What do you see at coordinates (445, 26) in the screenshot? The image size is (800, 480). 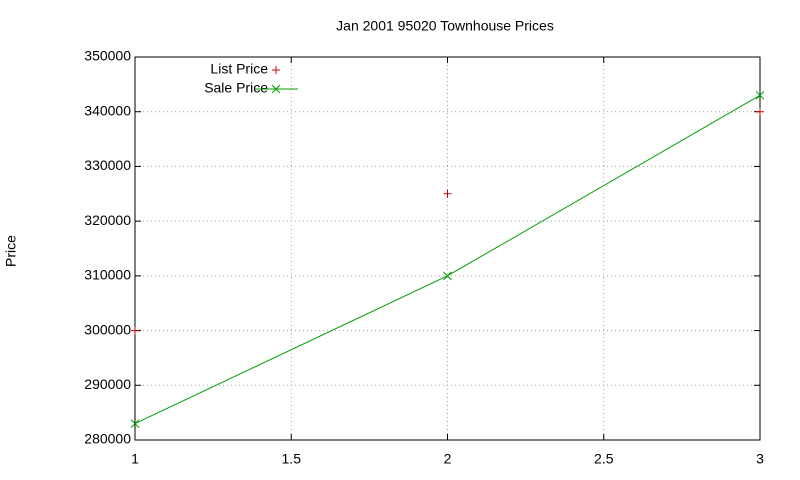 I see `chart-title: Jan 2001 95020 Townhouse Prices` at bounding box center [445, 26].